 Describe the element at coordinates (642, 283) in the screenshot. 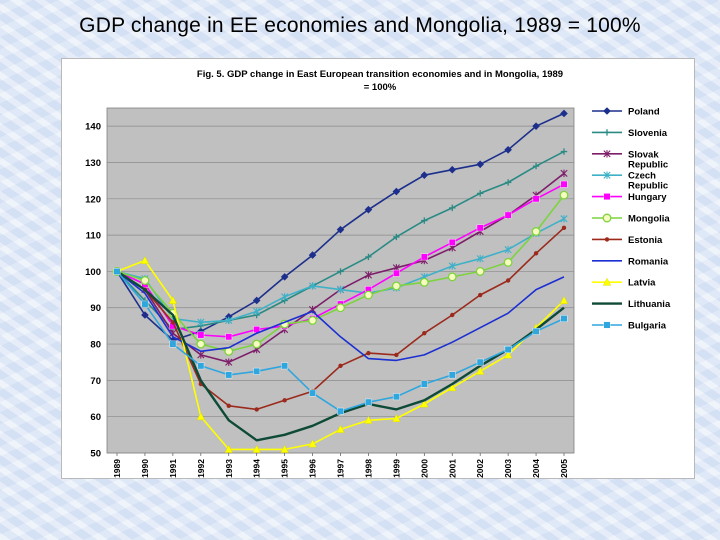

I see `legend-label: Latvia` at that location.